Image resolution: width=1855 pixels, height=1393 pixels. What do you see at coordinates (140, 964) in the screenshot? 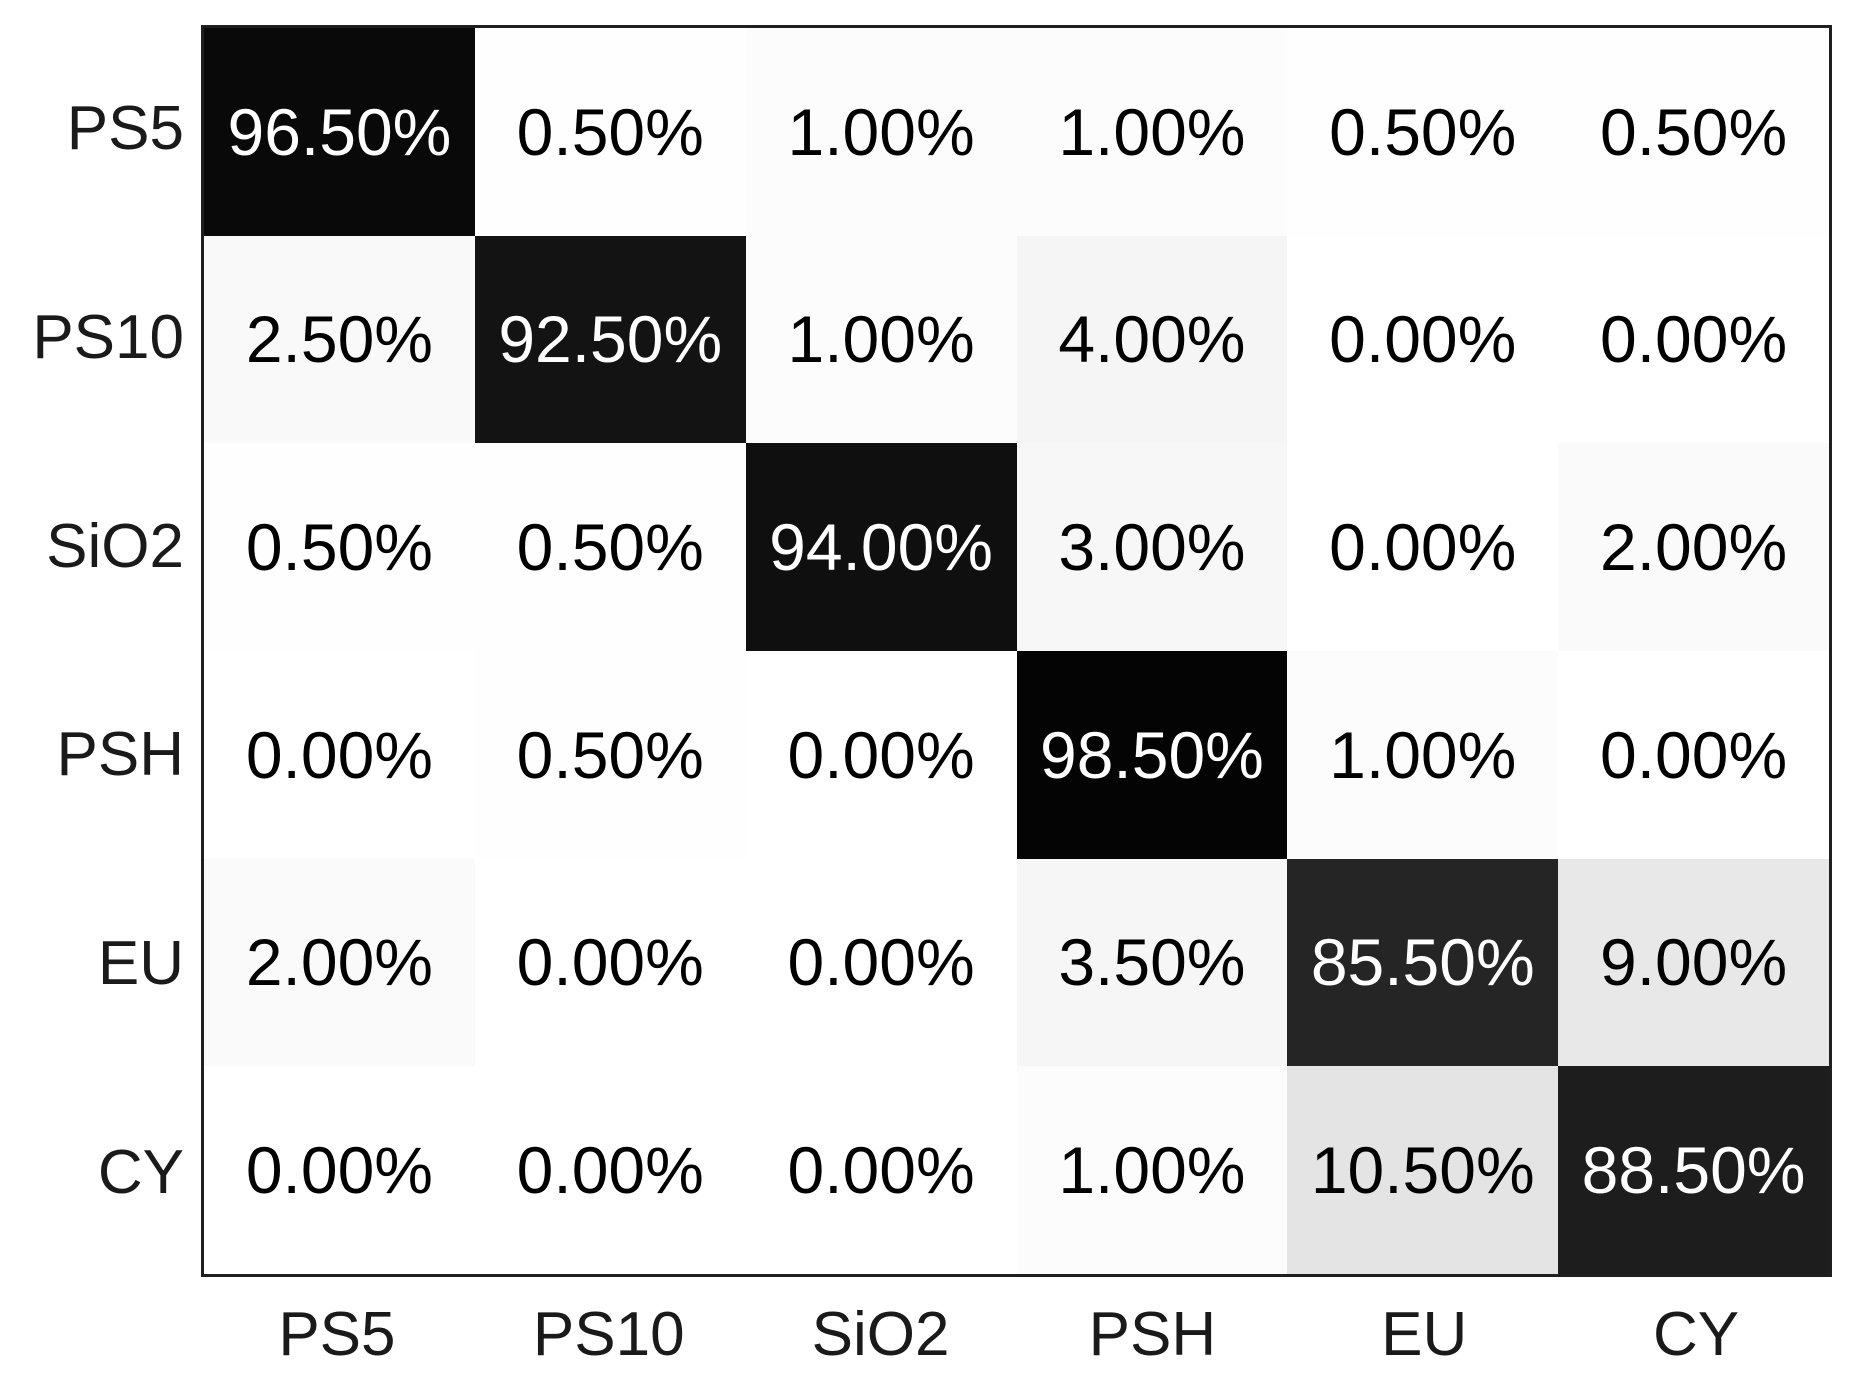
I see `y-axis-label: EU` at bounding box center [140, 964].